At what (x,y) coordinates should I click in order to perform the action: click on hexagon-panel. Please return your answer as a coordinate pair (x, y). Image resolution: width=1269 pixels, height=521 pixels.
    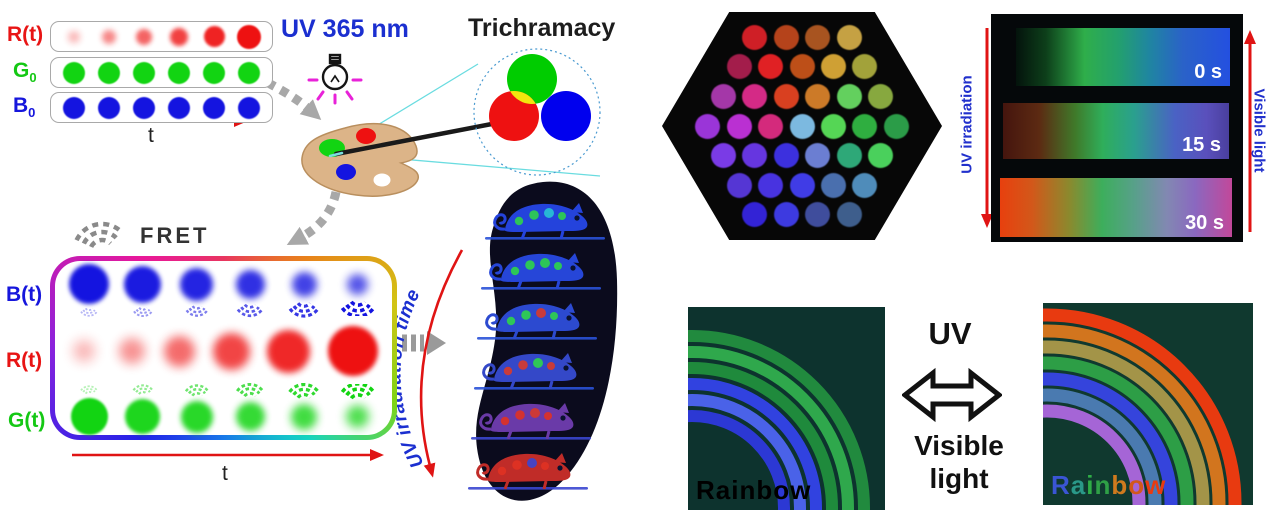
    Looking at the image, I should click on (802, 126).